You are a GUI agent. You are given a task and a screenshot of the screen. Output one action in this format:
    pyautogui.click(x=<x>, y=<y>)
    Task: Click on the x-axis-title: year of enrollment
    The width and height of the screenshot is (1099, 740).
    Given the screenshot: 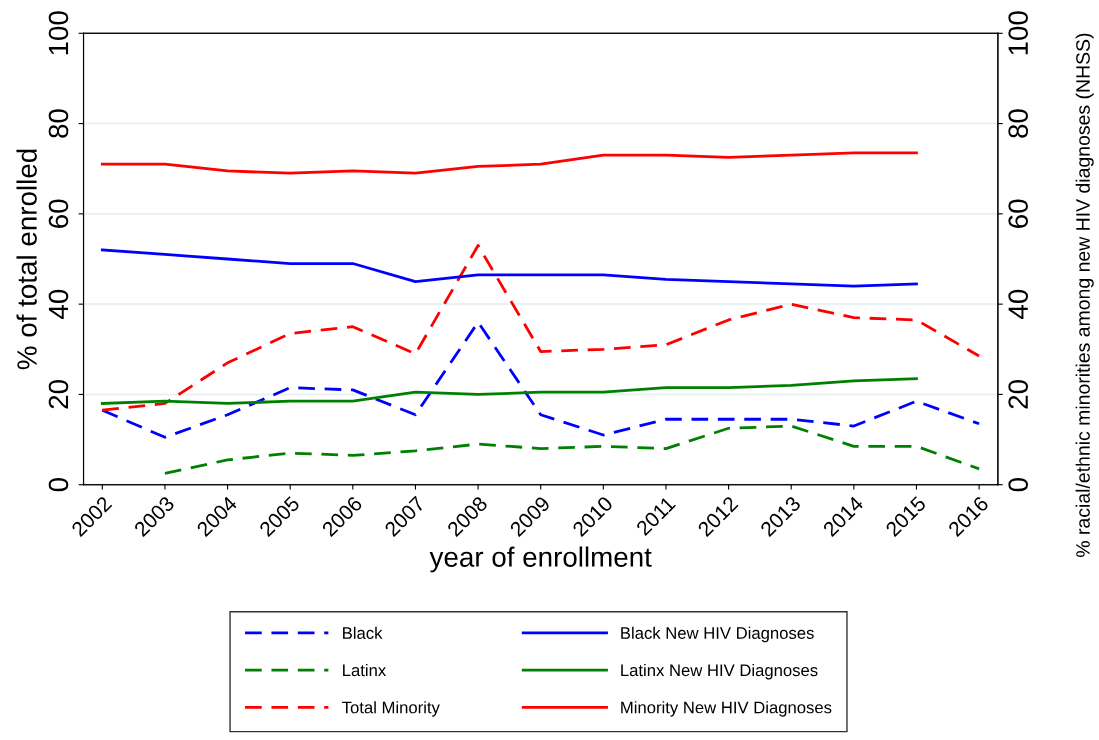 What is the action you would take?
    pyautogui.click(x=540, y=559)
    